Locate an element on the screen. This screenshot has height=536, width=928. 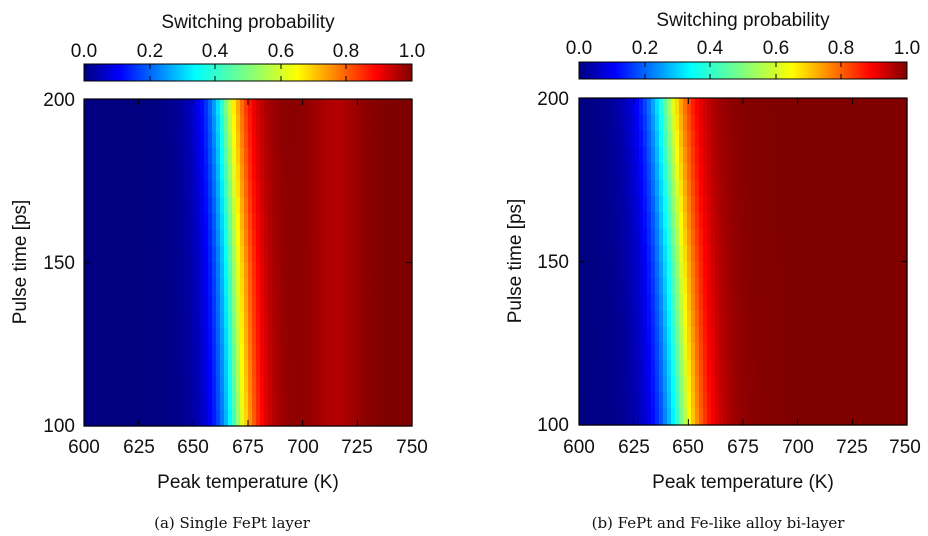
x-tick-label: 700 is located at coordinates (798, 447).